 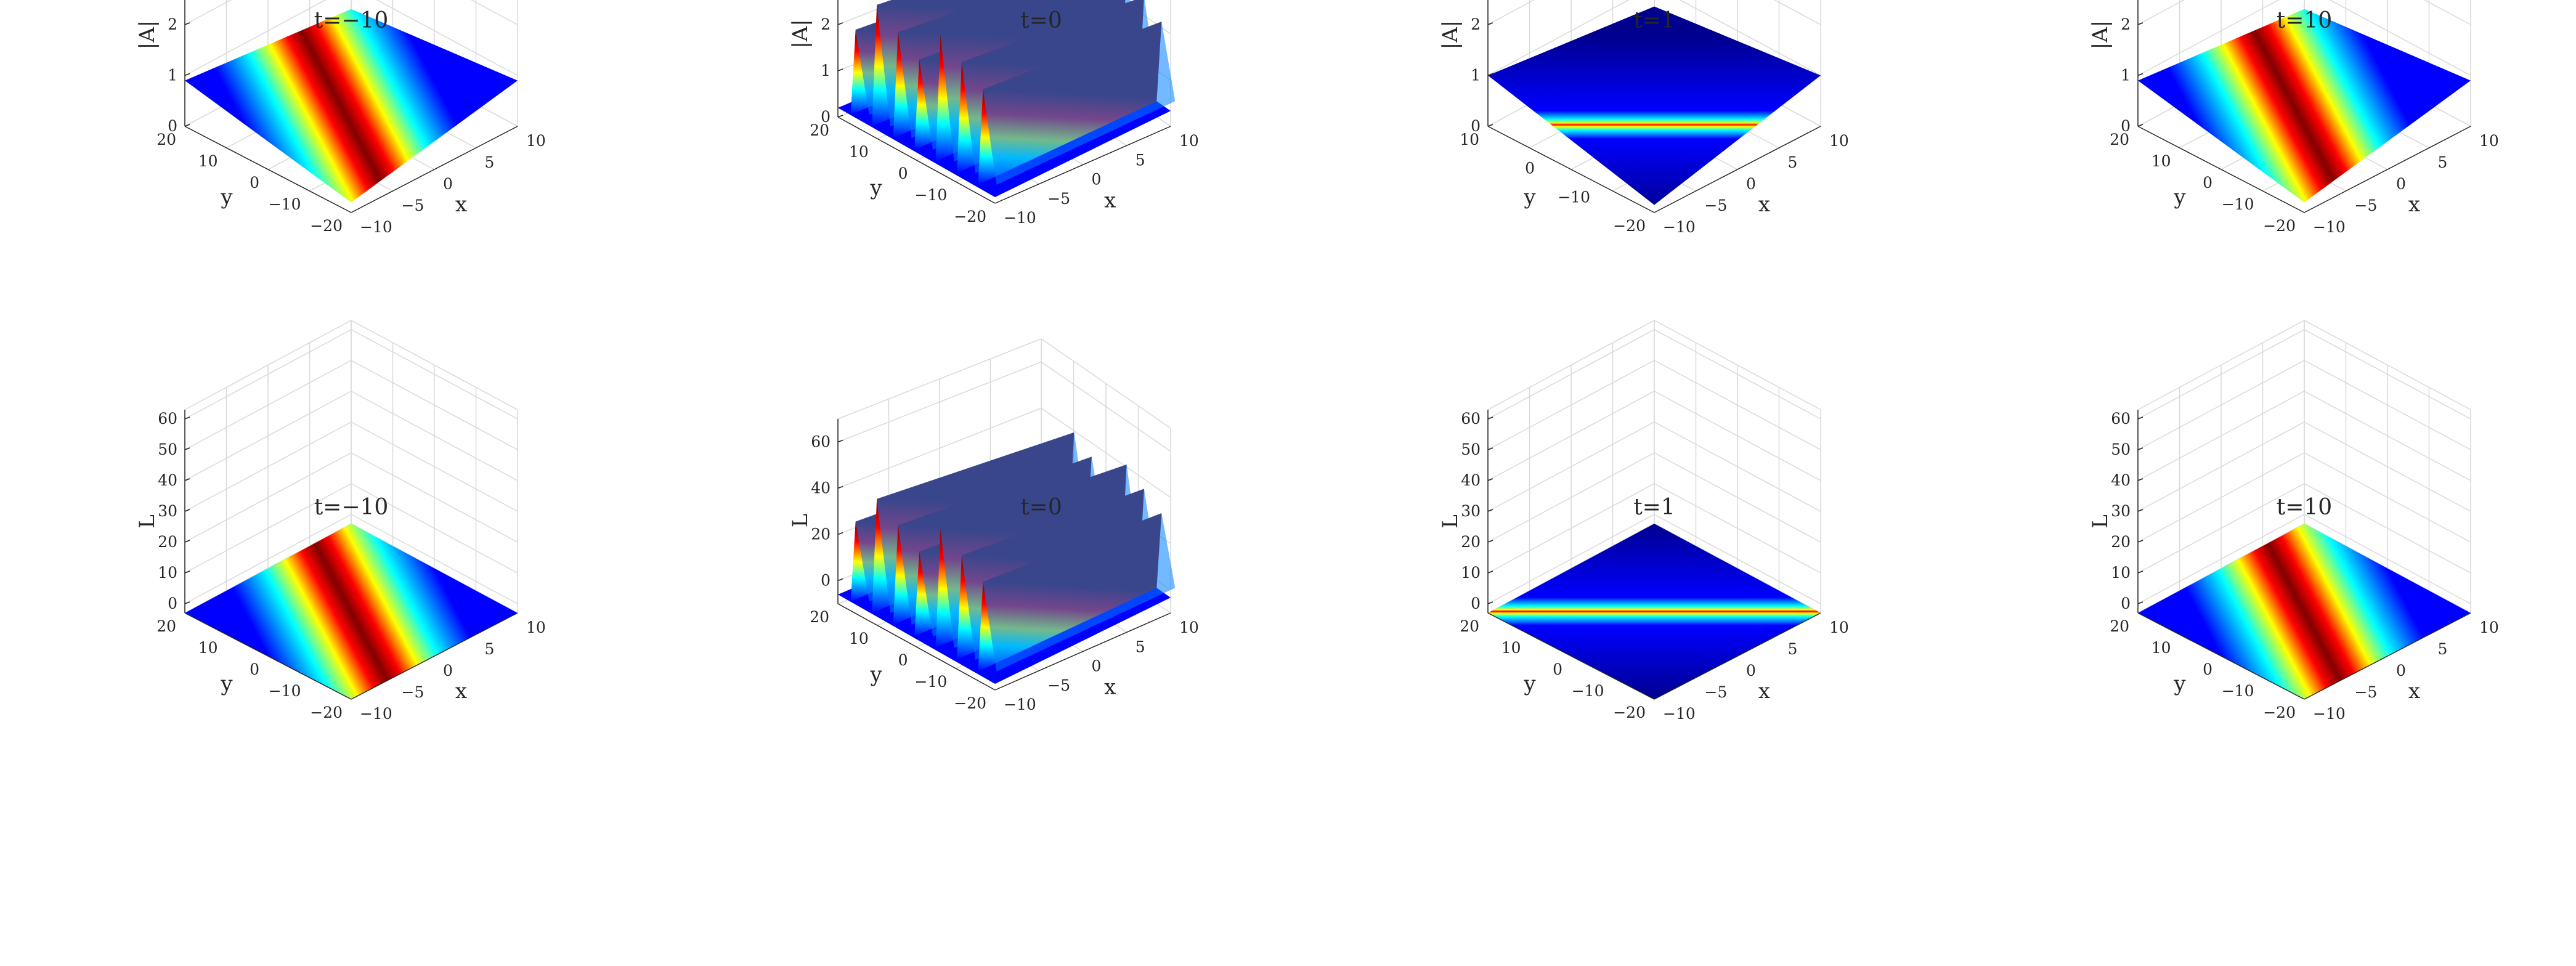 I want to click on chart-title: t=0, so click(x=1041, y=20).